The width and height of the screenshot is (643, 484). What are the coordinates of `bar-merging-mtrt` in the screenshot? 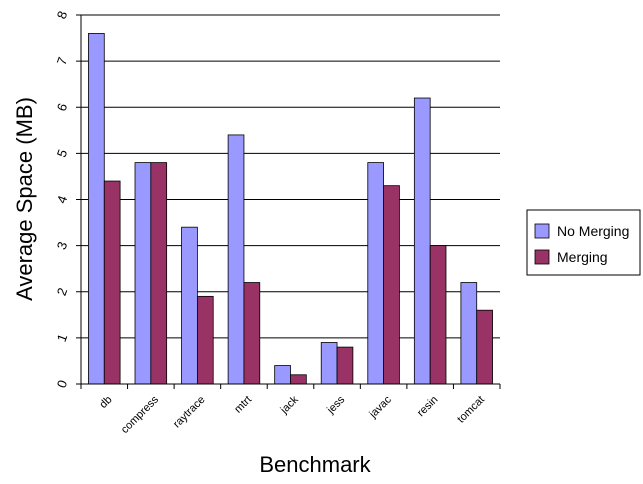 It's located at (252, 333).